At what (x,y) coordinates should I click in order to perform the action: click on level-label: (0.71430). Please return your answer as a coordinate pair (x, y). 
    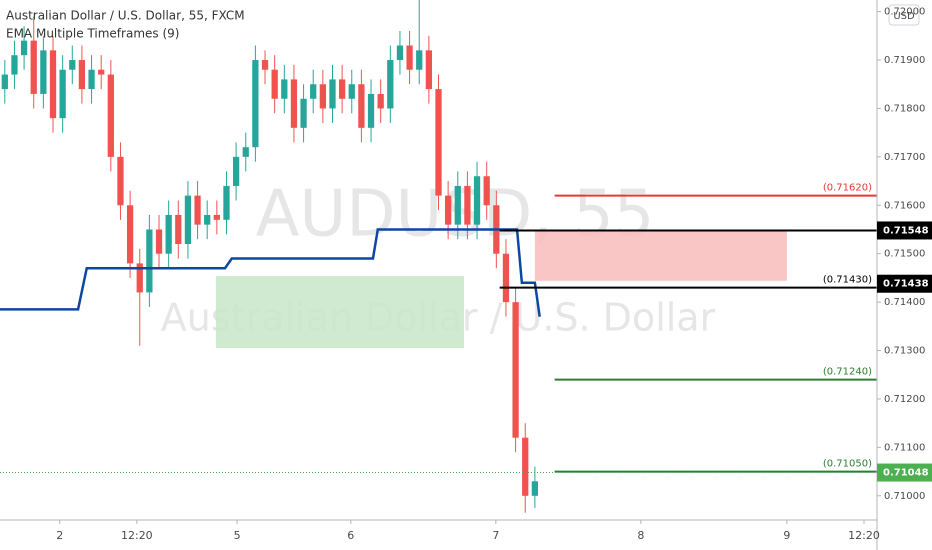
    Looking at the image, I should click on (847, 280).